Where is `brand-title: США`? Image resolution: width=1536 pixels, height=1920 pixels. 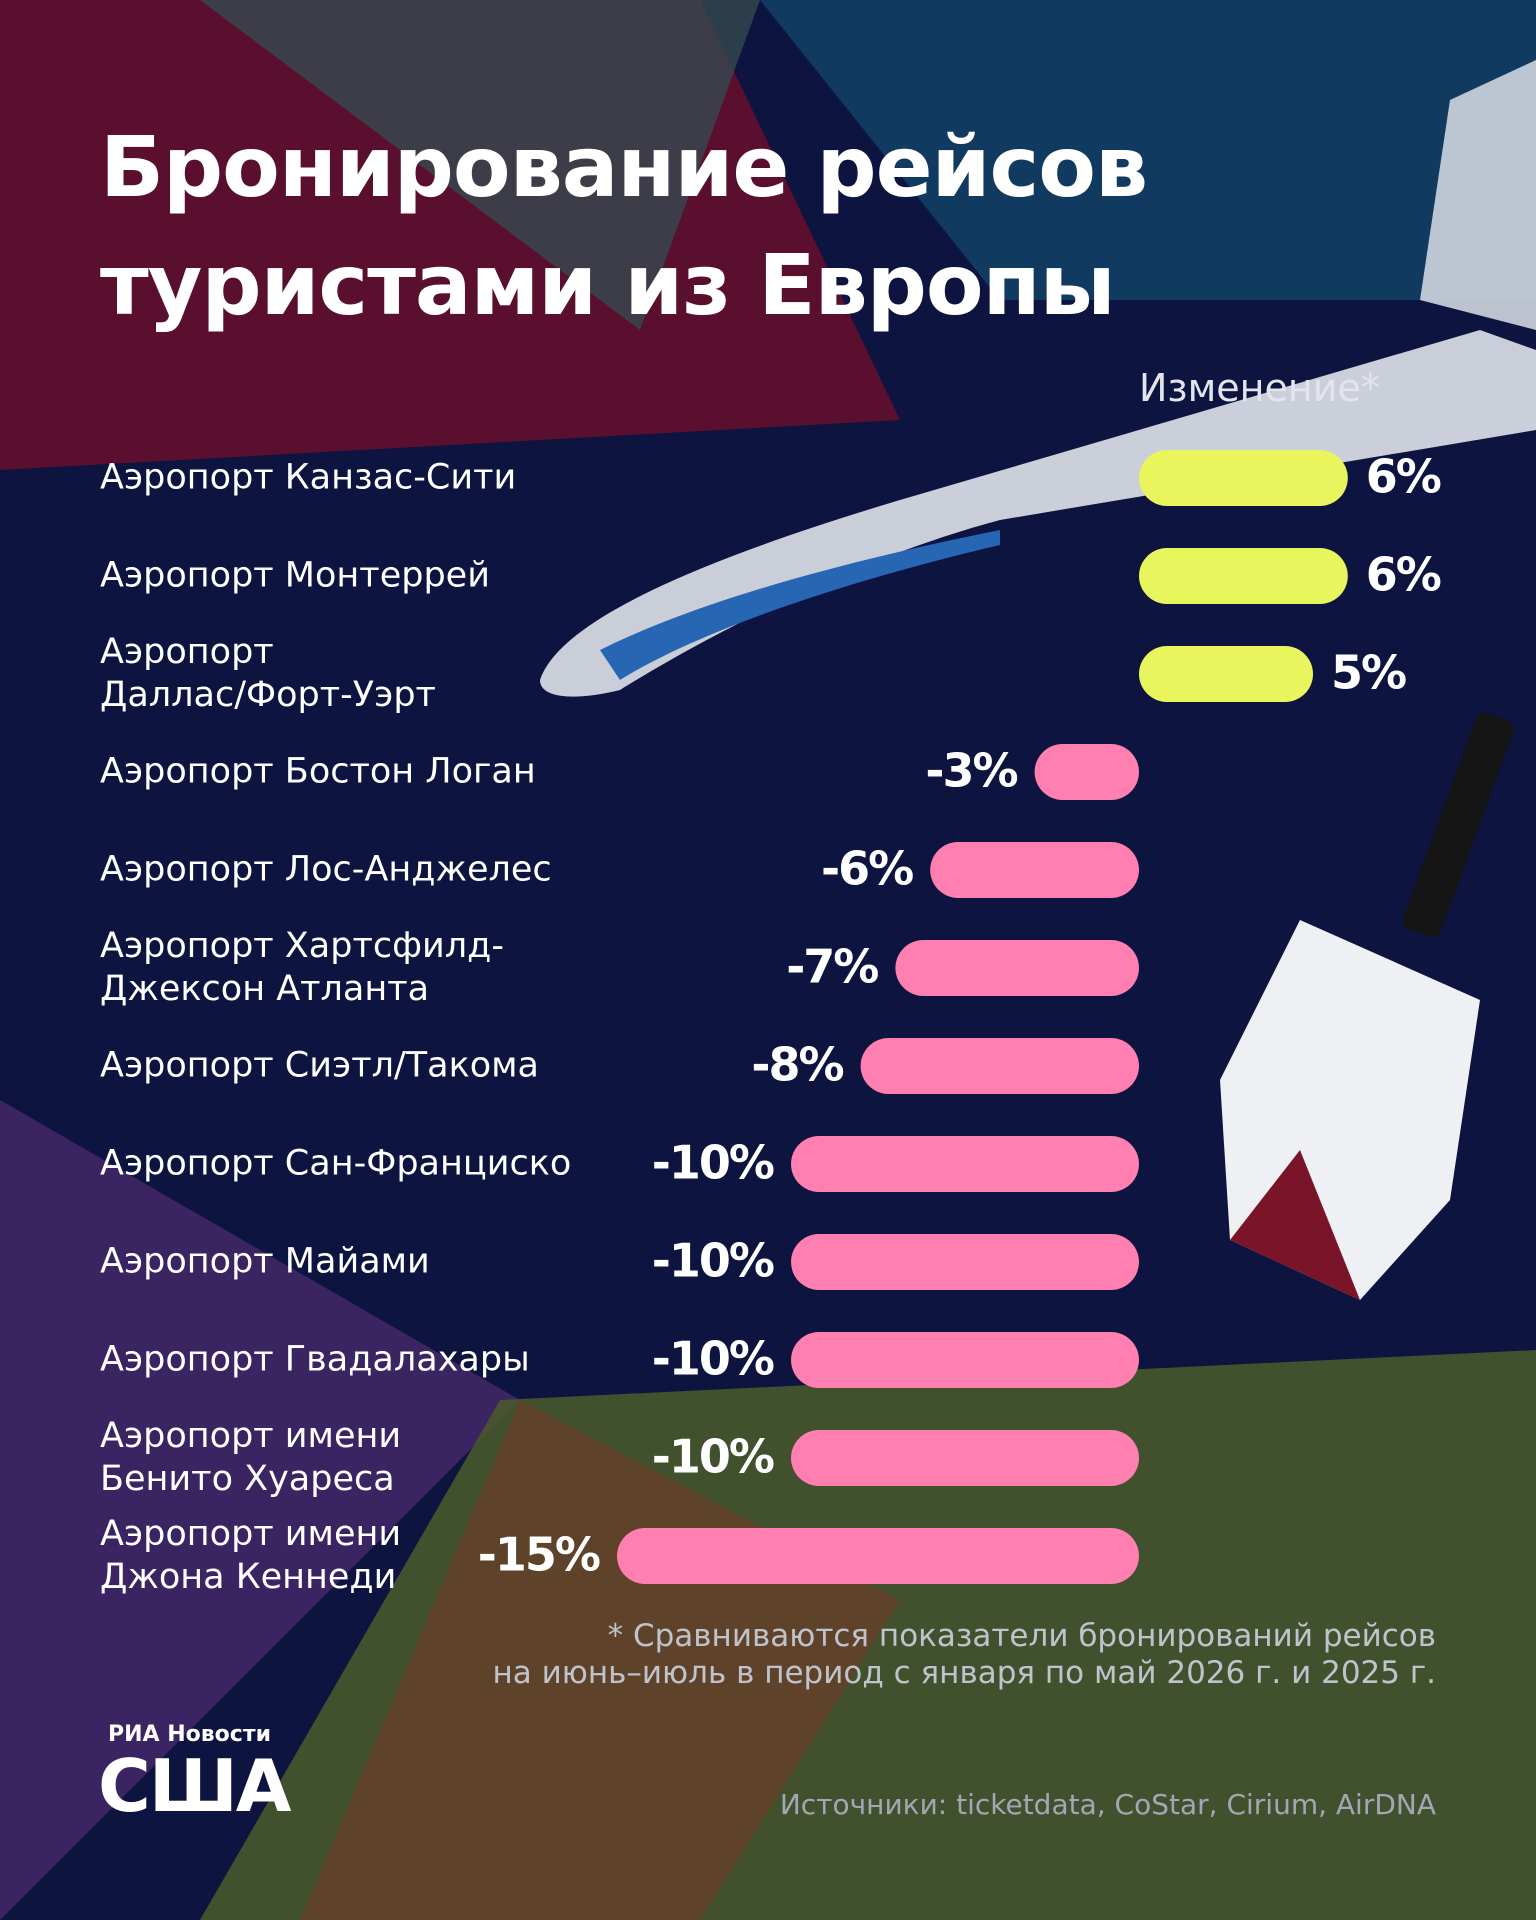
brand-title: США is located at coordinates (195, 1786).